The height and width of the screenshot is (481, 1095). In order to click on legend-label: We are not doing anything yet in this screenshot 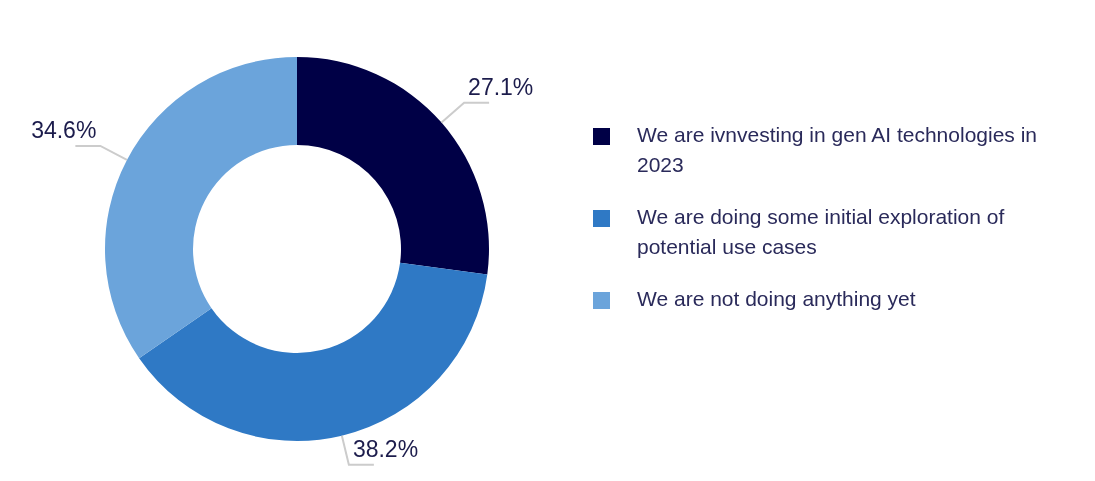, I will do `click(777, 299)`.